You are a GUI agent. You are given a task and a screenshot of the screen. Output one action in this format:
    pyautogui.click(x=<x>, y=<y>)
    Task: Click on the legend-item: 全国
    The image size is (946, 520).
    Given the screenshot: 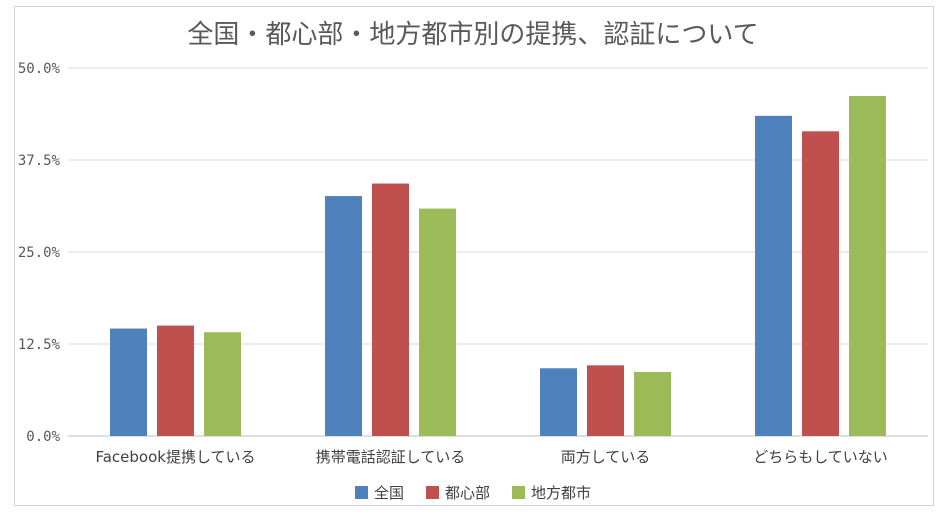 What is the action you would take?
    pyautogui.click(x=379, y=492)
    